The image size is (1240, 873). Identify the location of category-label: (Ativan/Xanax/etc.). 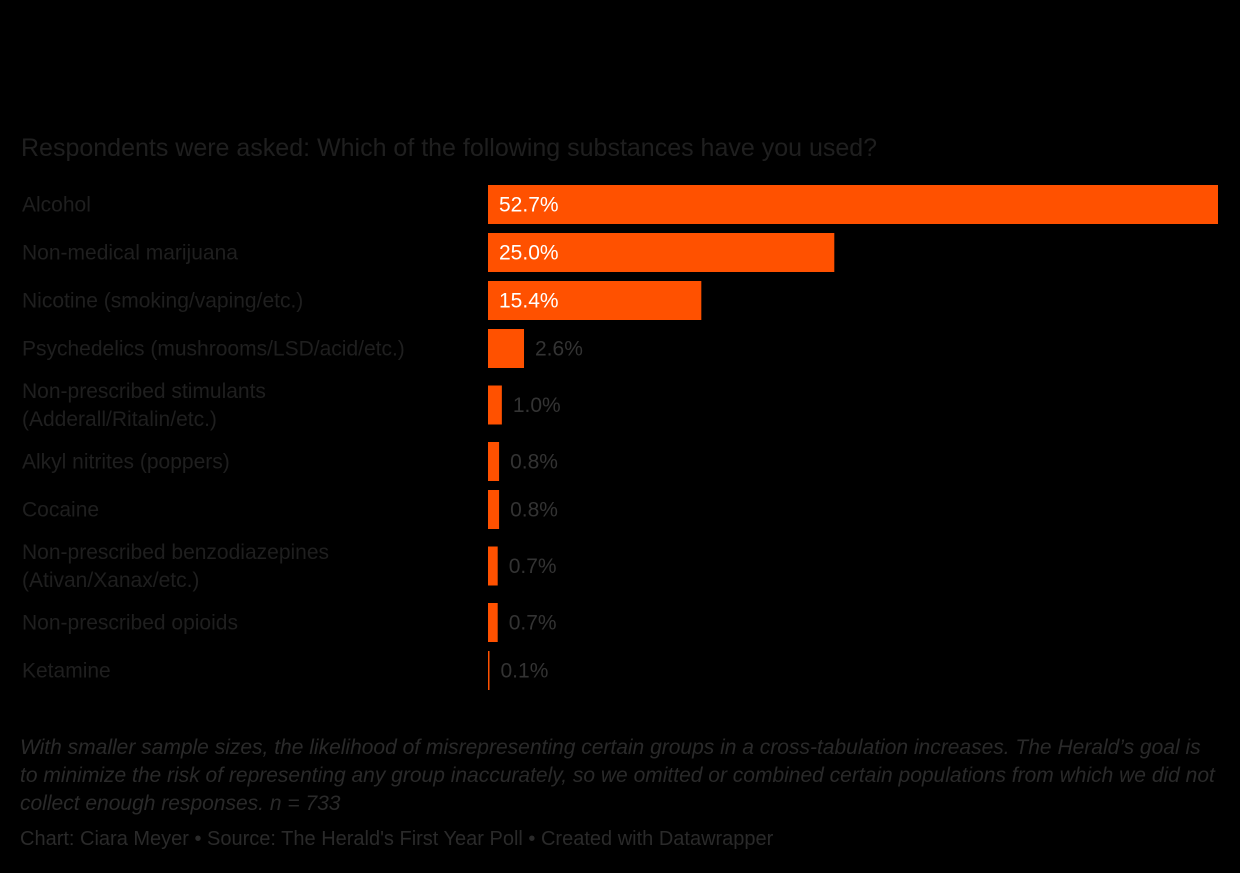
(110, 580).